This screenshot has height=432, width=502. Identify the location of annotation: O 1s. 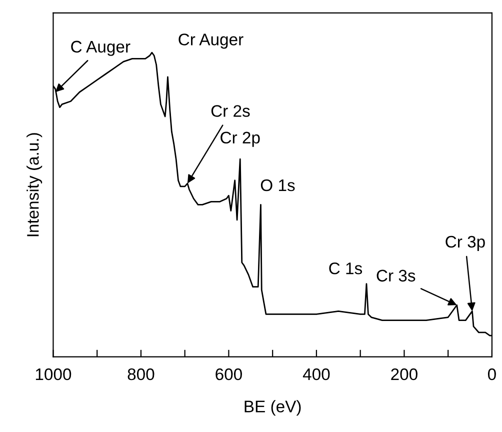
(277, 185).